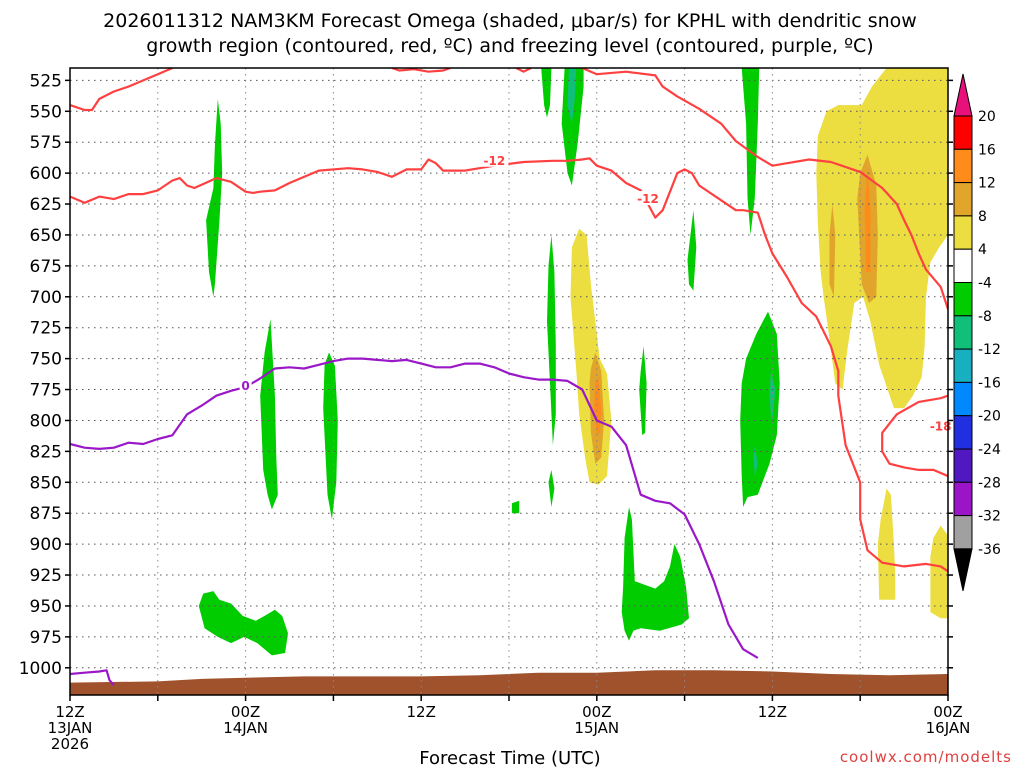  I want to click on colorbar-label-4: 4, so click(982, 250).